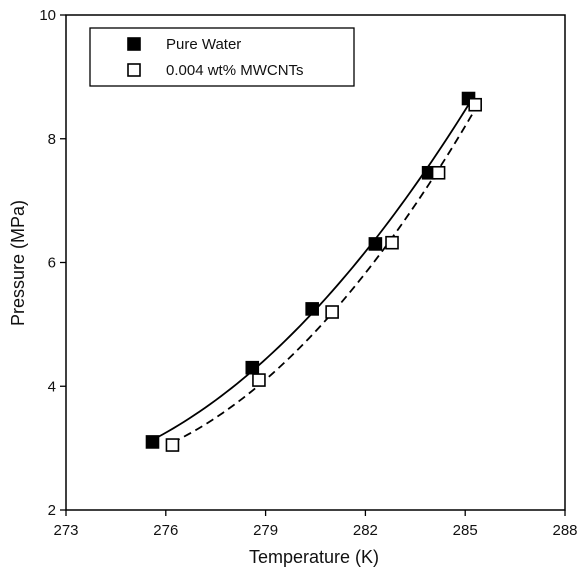 This screenshot has height=569, width=579. Describe the element at coordinates (18, 263) in the screenshot. I see `y-axis-title: Pressure (MPa)` at that location.